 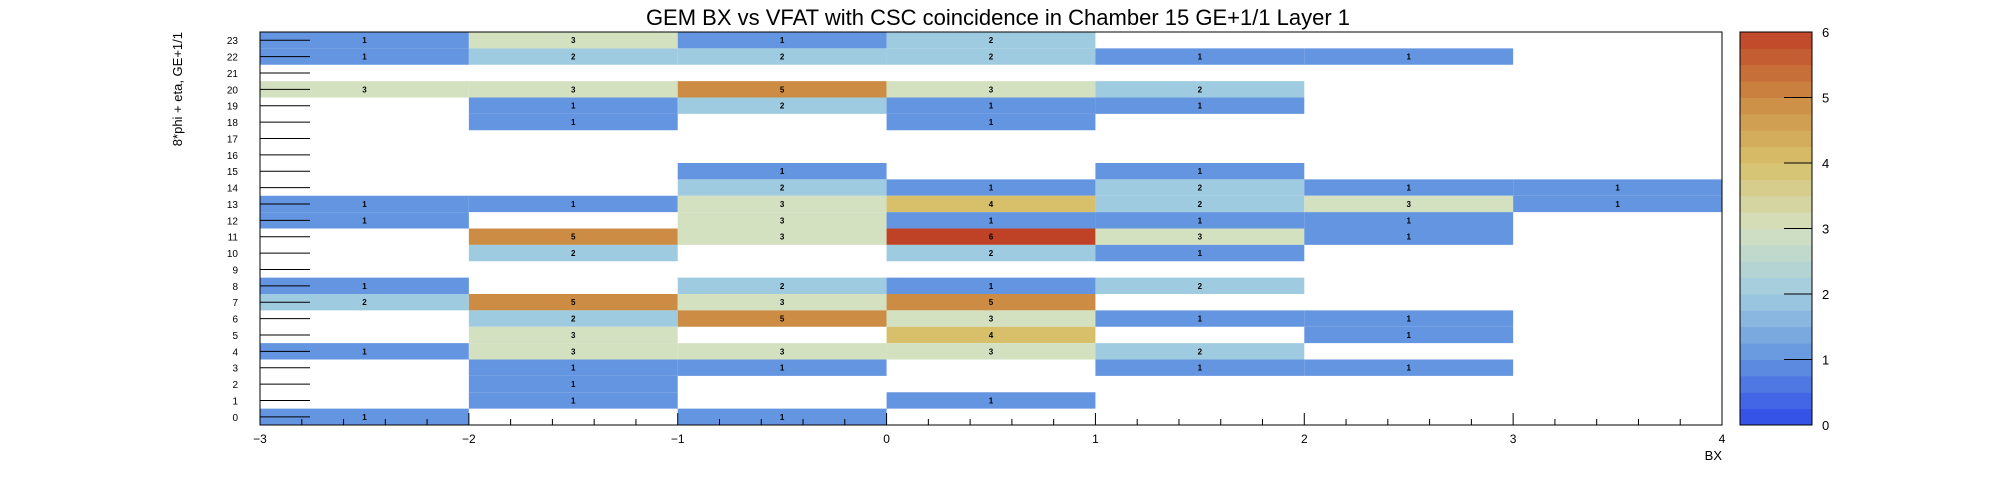 What do you see at coordinates (991, 237) in the screenshot?
I see `cell-value-label: 6` at bounding box center [991, 237].